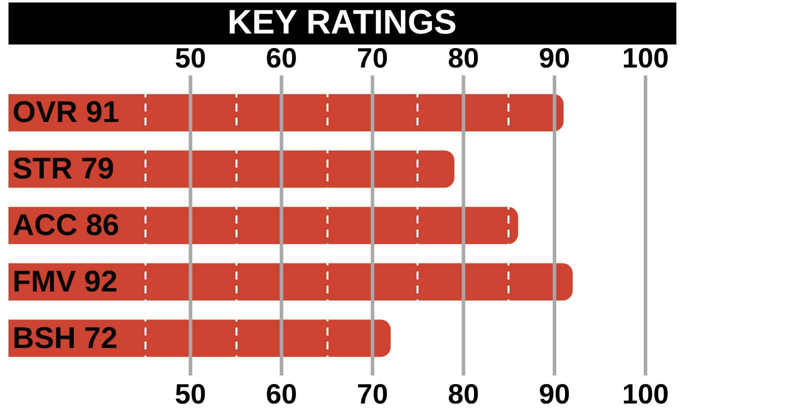  I want to click on y-tick-label: STR 79, so click(63, 169).